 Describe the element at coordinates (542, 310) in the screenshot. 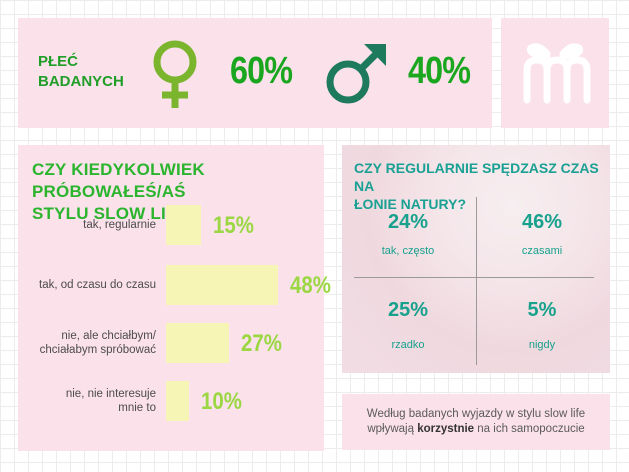

I see `nature-pct-3: 5%` at that location.